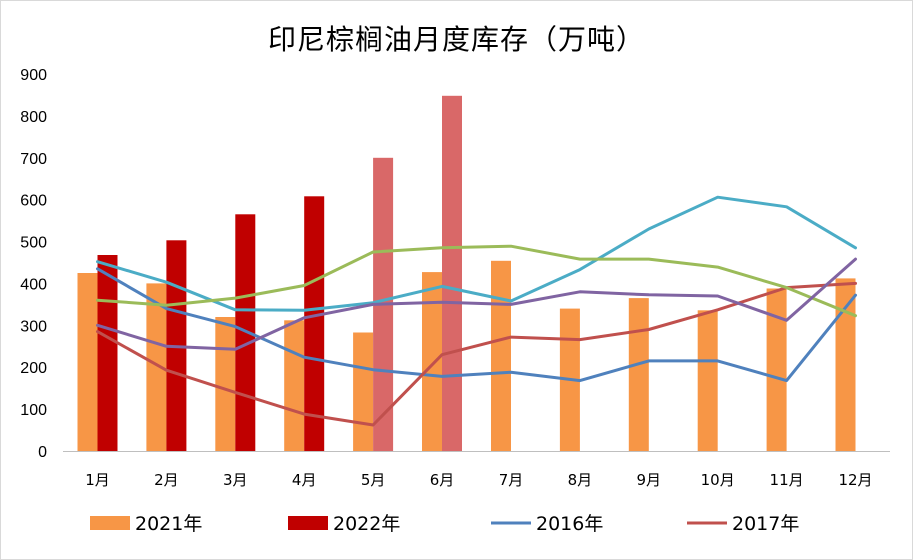 The image size is (913, 560). What do you see at coordinates (765, 524) in the screenshot?
I see `legend-label: 2017年` at bounding box center [765, 524].